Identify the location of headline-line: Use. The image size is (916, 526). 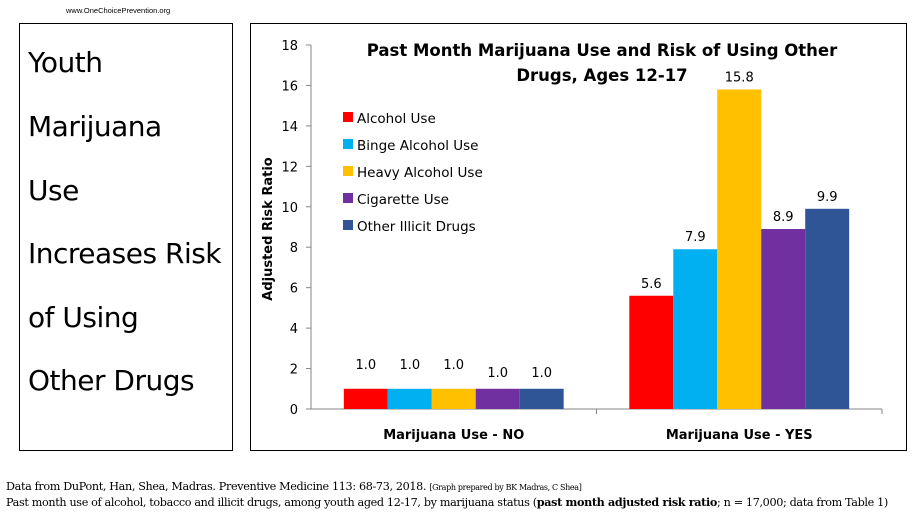
(53, 190).